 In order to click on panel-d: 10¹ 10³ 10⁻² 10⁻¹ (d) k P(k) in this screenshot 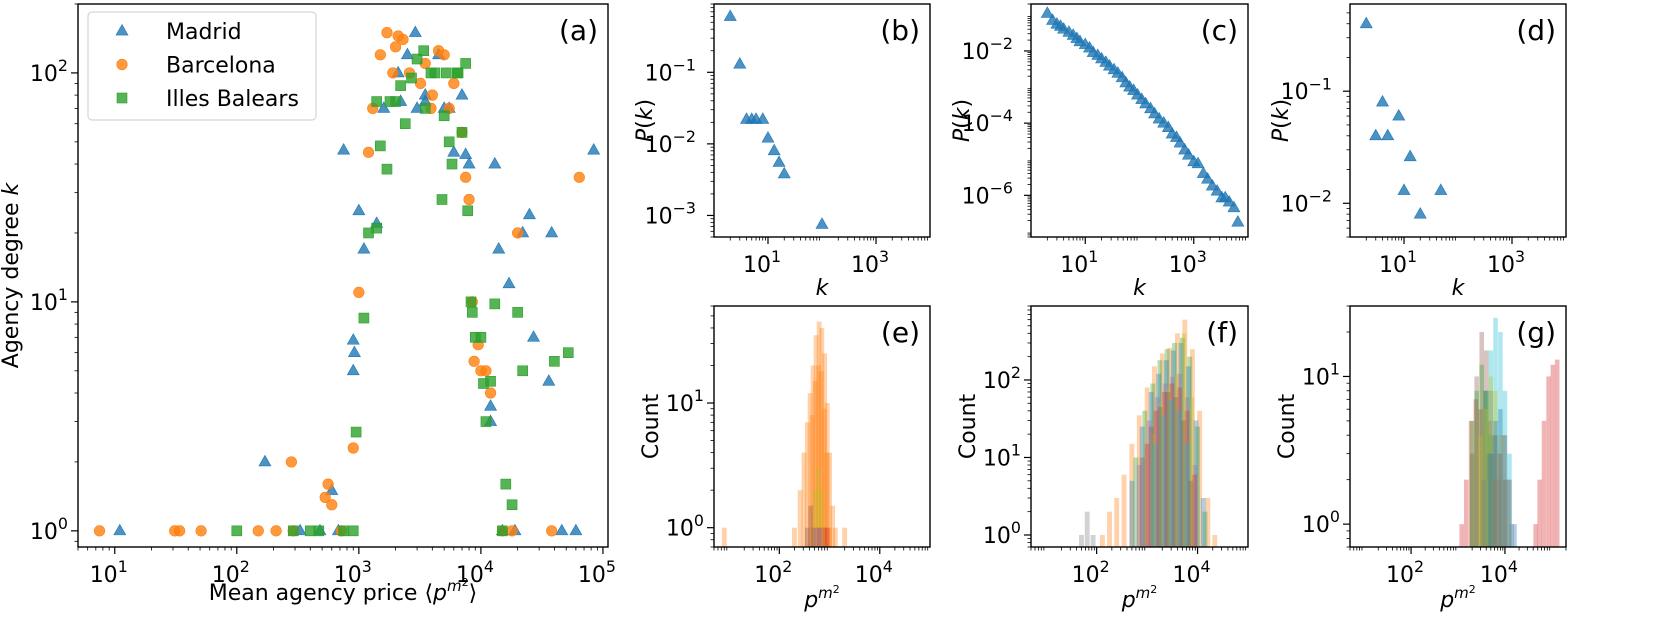, I will do `click(1418, 152)`.